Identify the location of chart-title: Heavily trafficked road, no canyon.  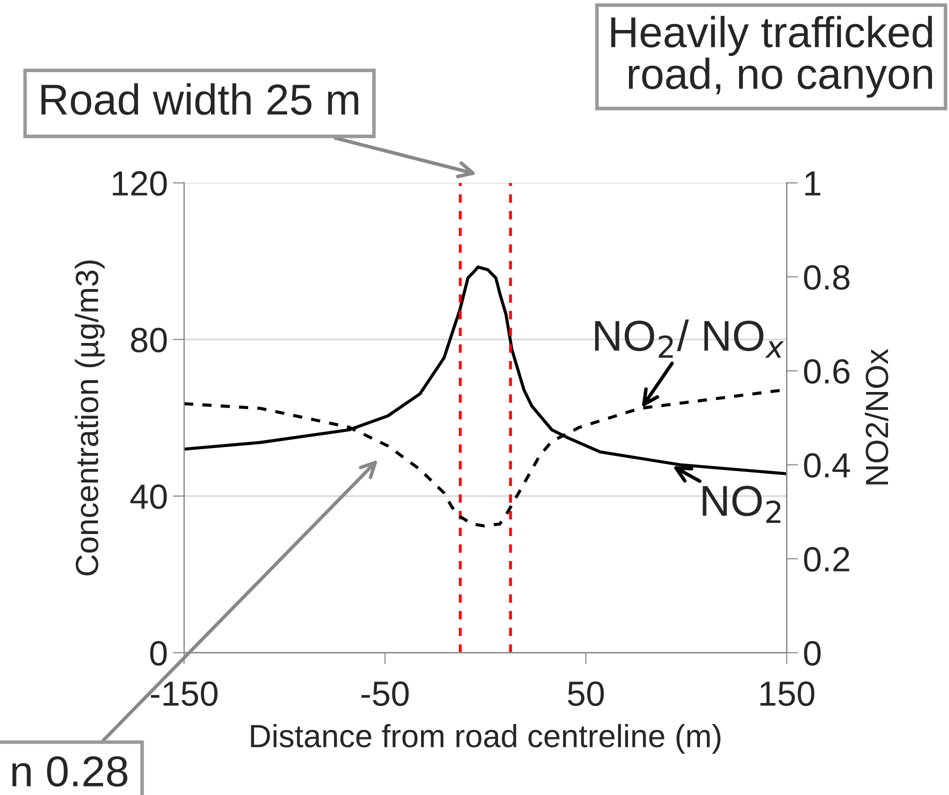
(771, 57).